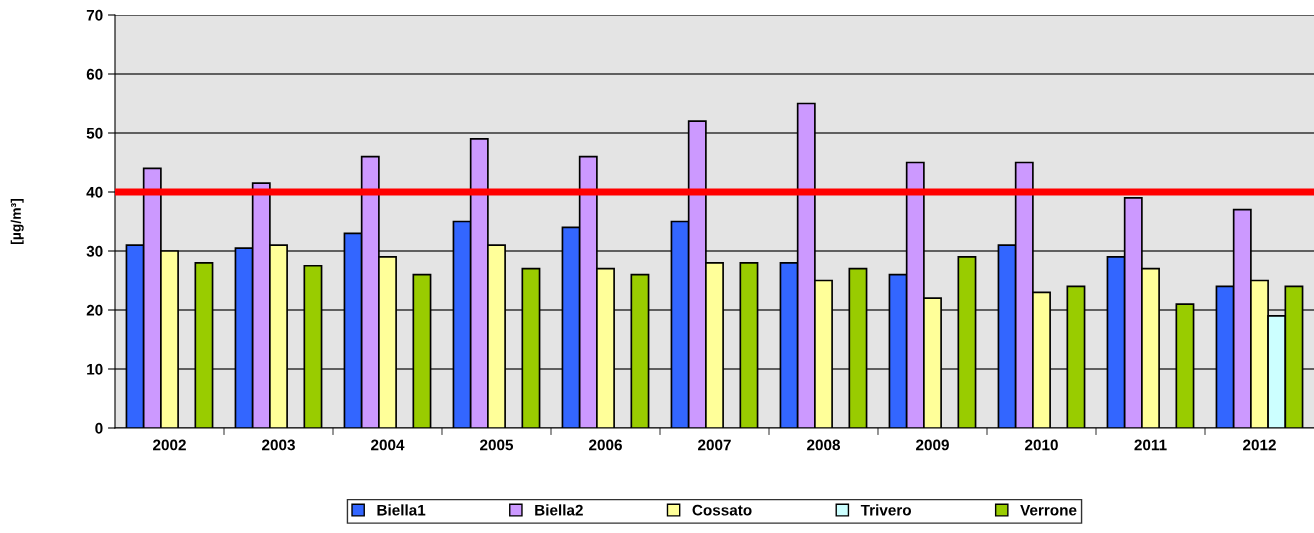 This screenshot has width=1314, height=533. What do you see at coordinates (278, 445) in the screenshot?
I see `x-tick-label: 2003` at bounding box center [278, 445].